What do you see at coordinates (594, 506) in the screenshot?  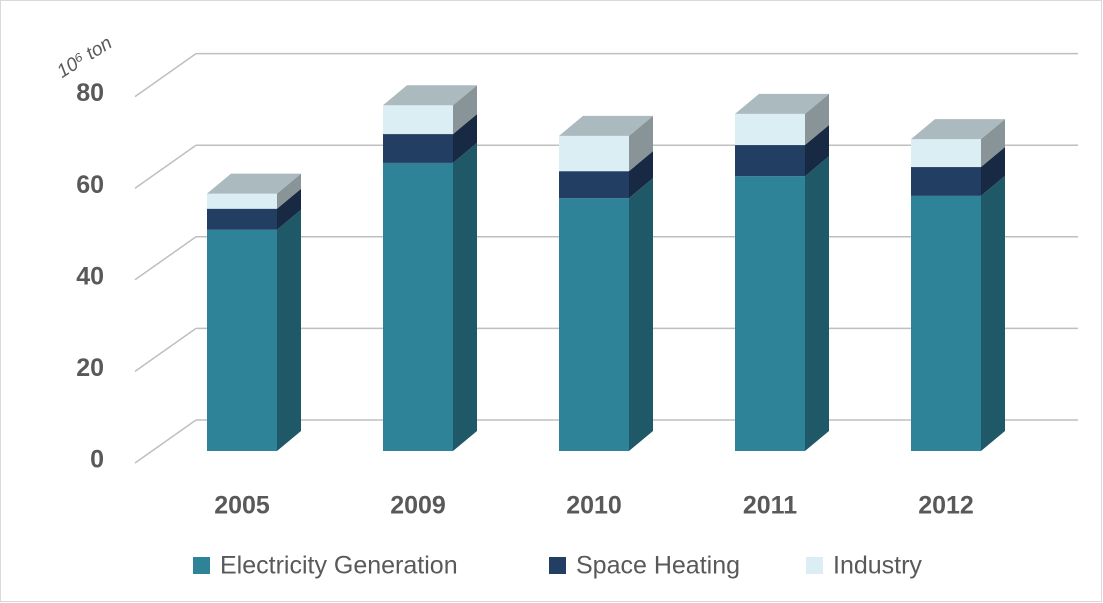 I see `x-tick-label: 2010` at bounding box center [594, 506].